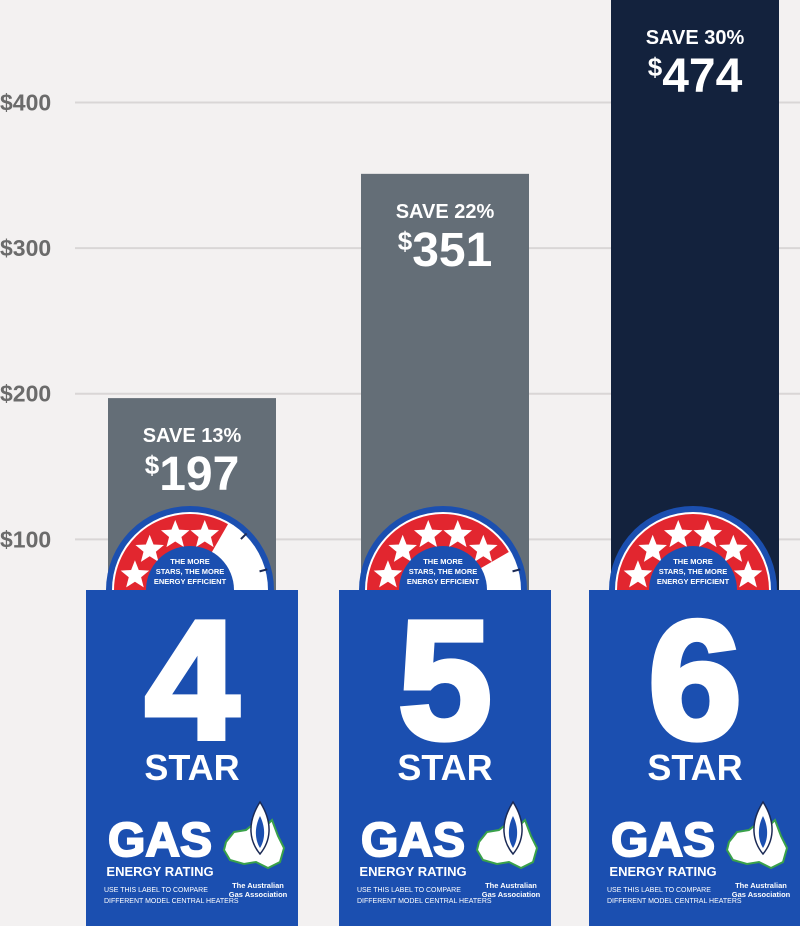 The height and width of the screenshot is (926, 800). What do you see at coordinates (191, 680) in the screenshot?
I see `star-number: 4` at bounding box center [191, 680].